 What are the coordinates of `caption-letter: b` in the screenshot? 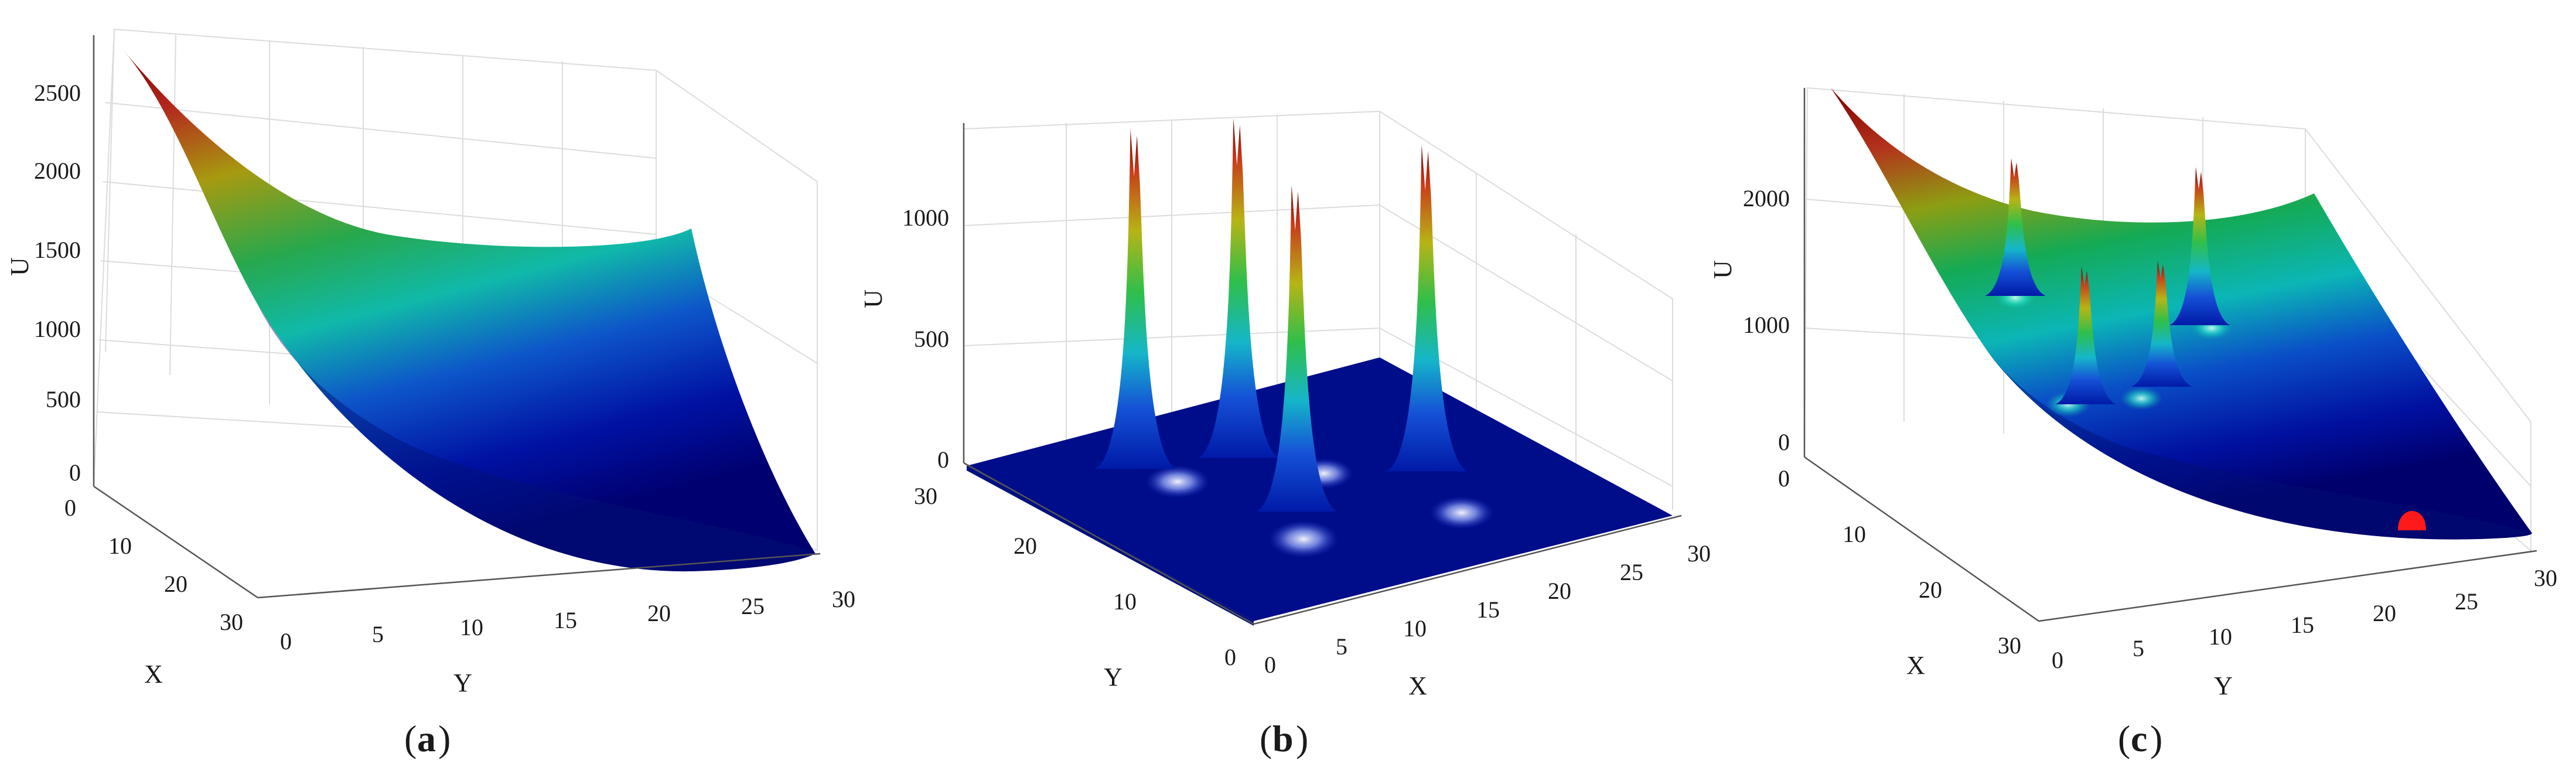 It's located at (1283, 738).